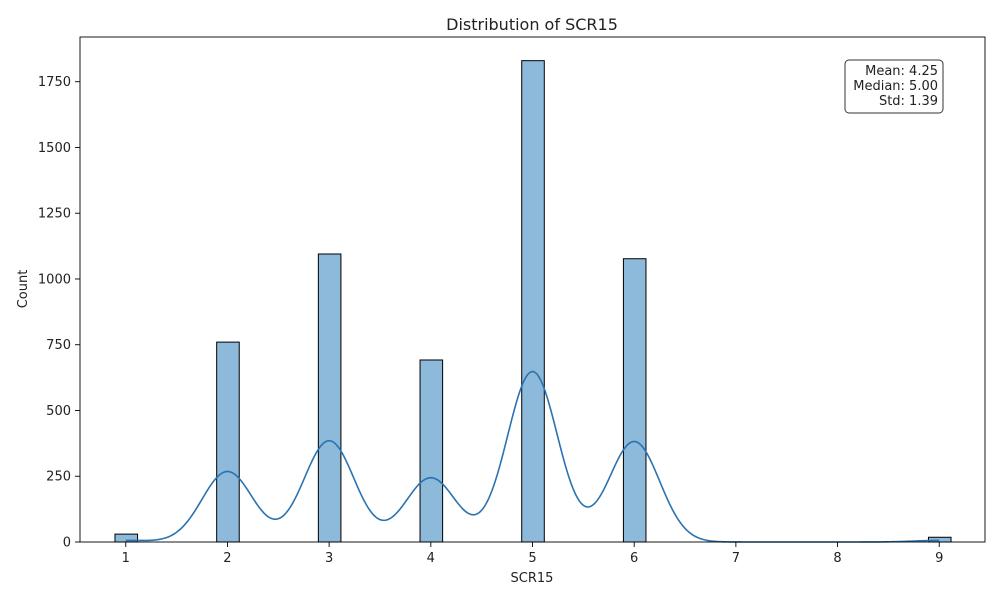 The width and height of the screenshot is (1000, 600). Describe the element at coordinates (54, 214) in the screenshot. I see `y-tick-label-1250: 1250` at that location.